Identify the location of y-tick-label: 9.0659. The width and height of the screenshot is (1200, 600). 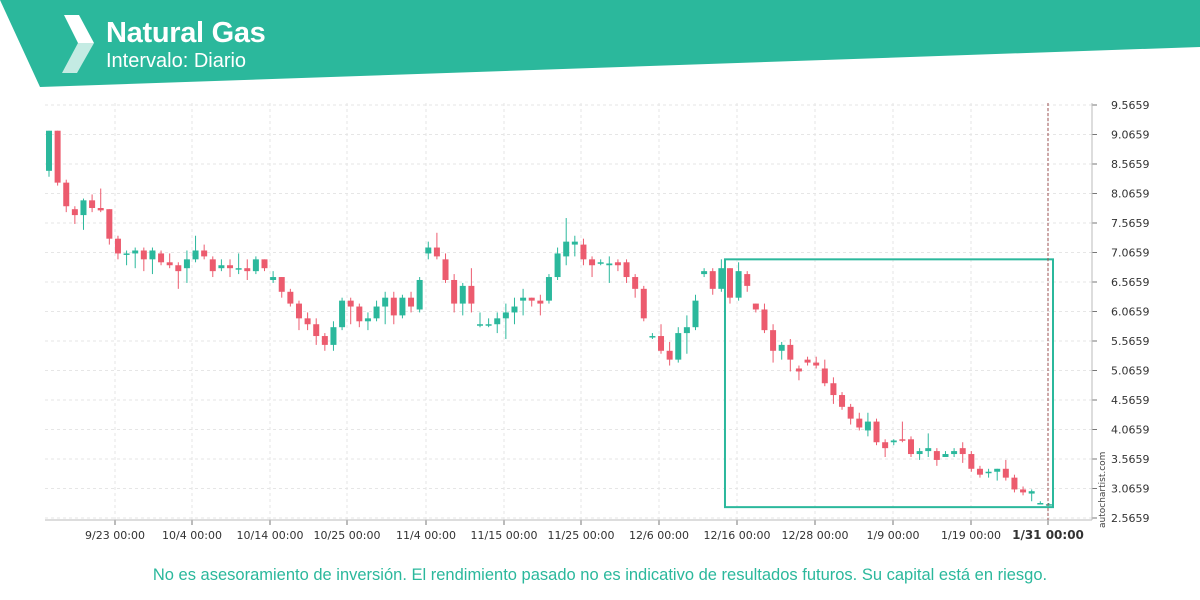
(1130, 135).